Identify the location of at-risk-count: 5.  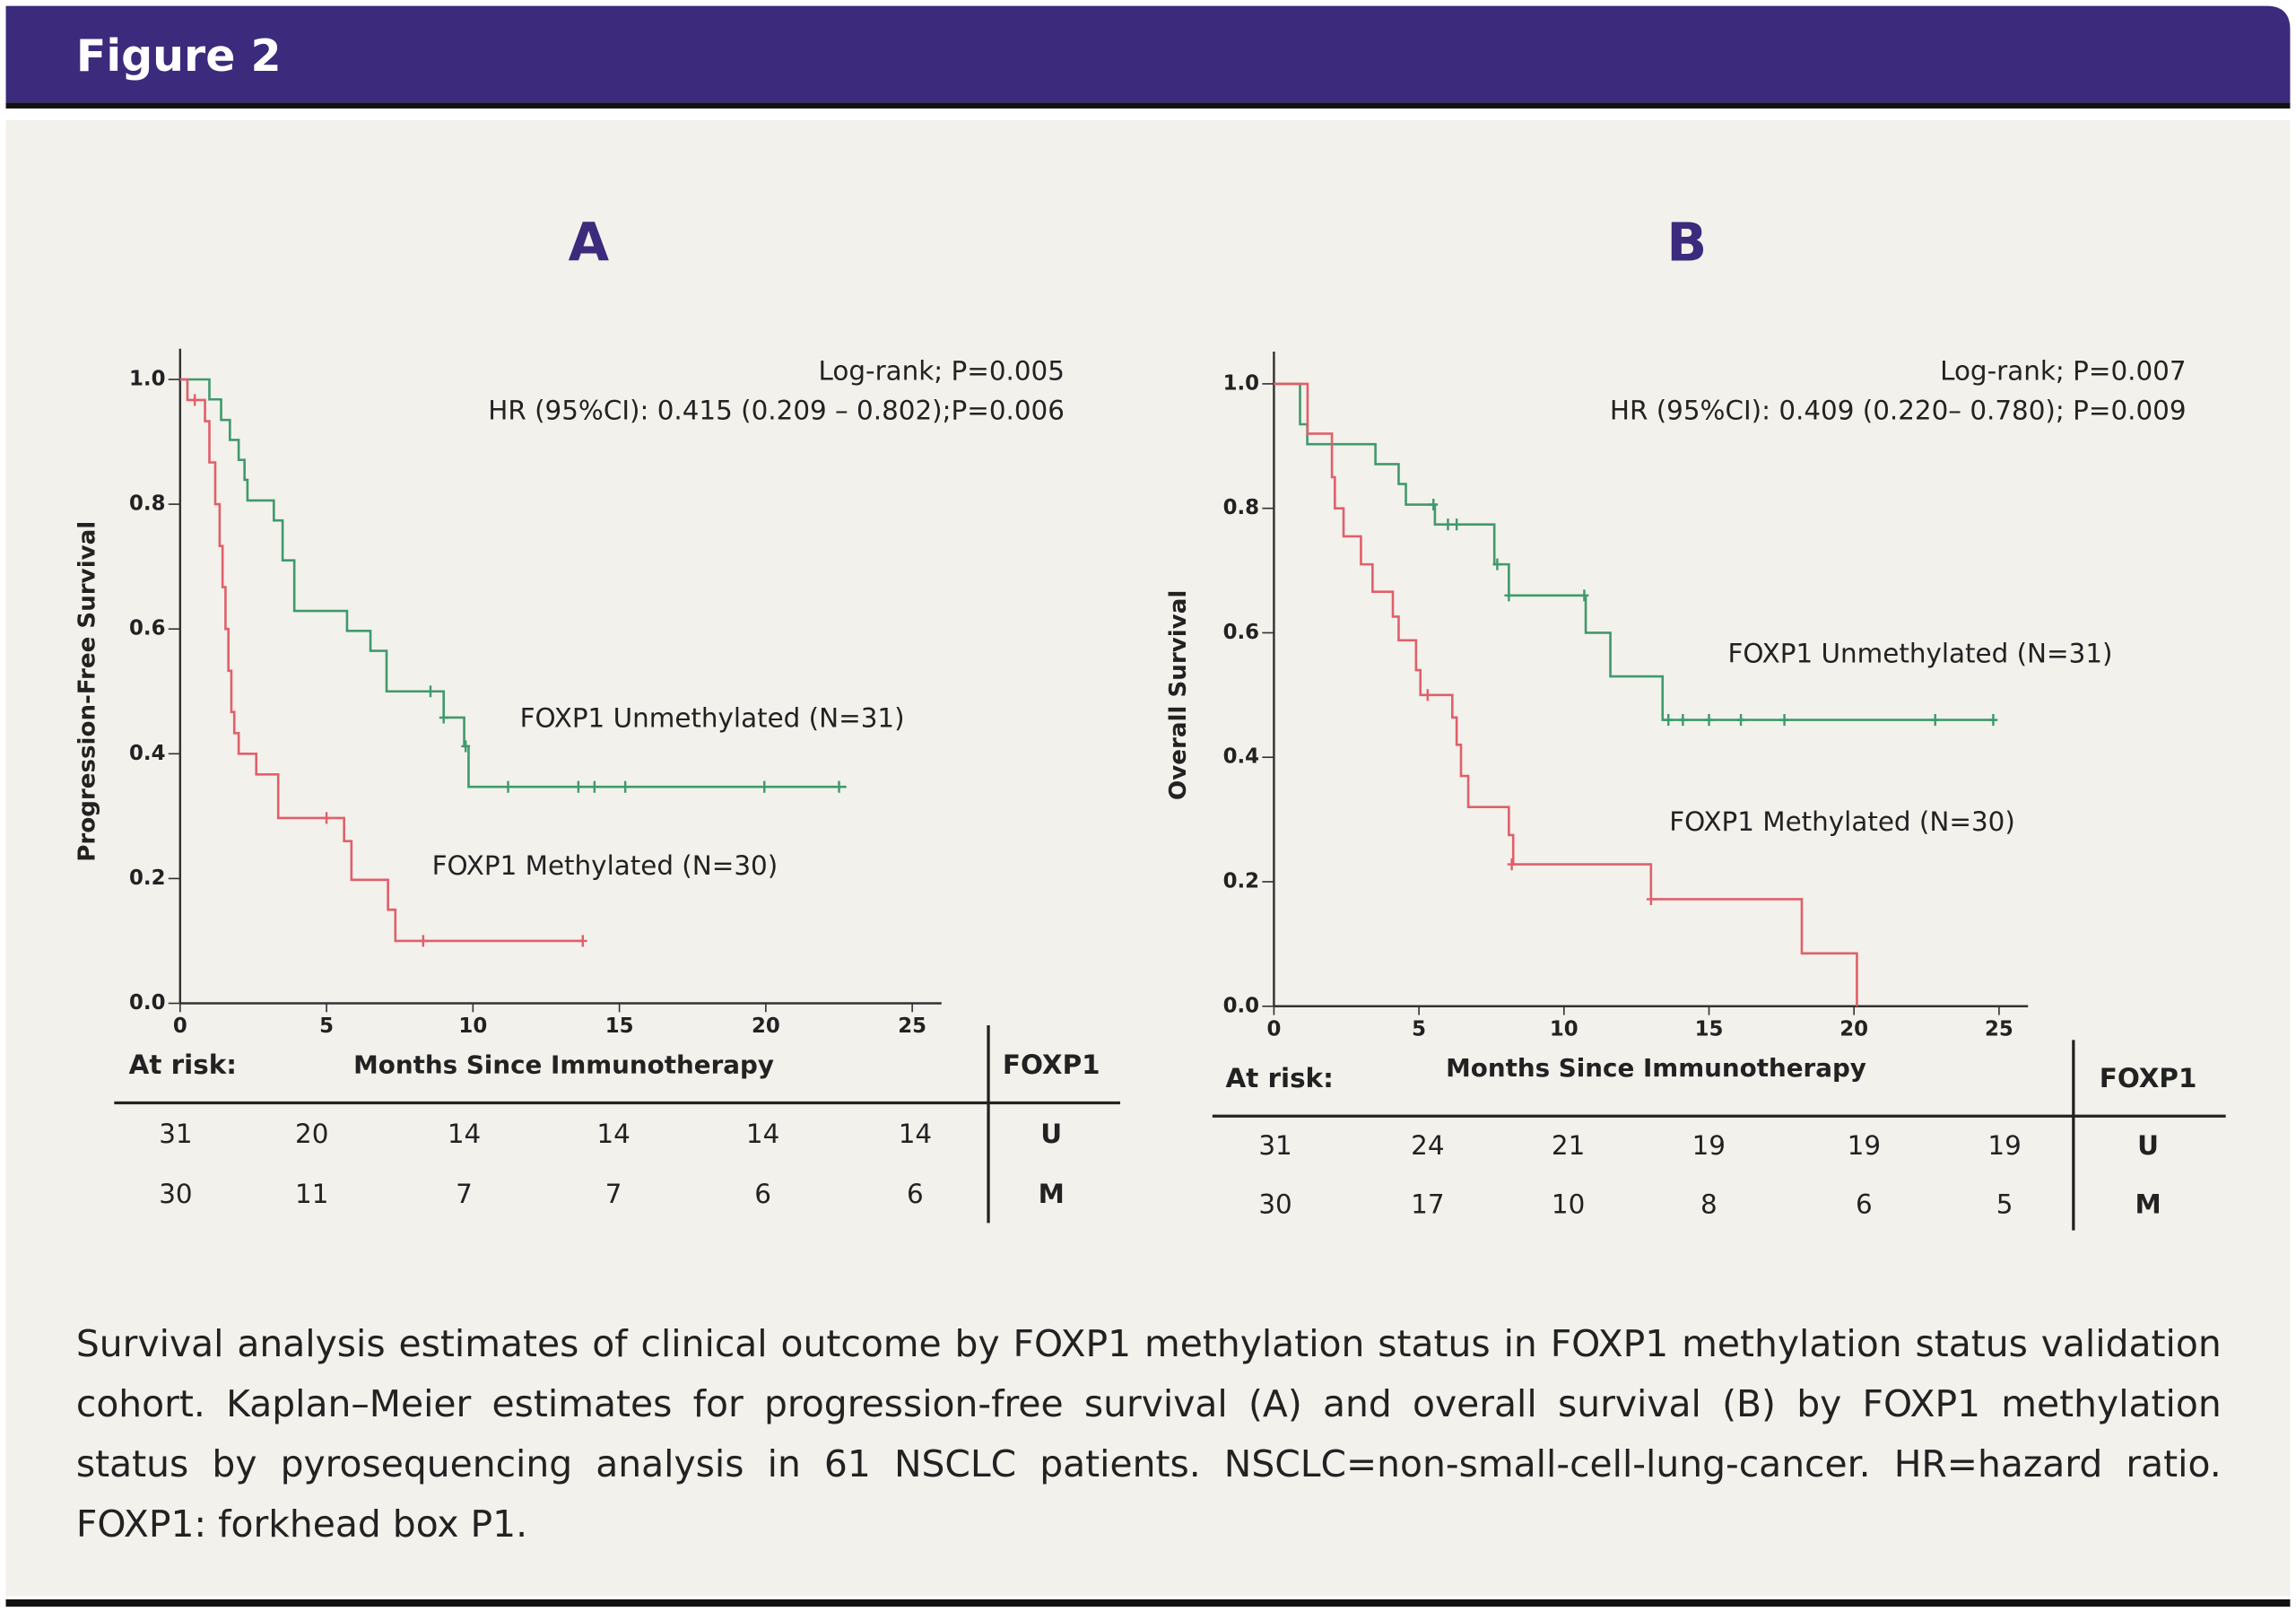
(2004, 1204).